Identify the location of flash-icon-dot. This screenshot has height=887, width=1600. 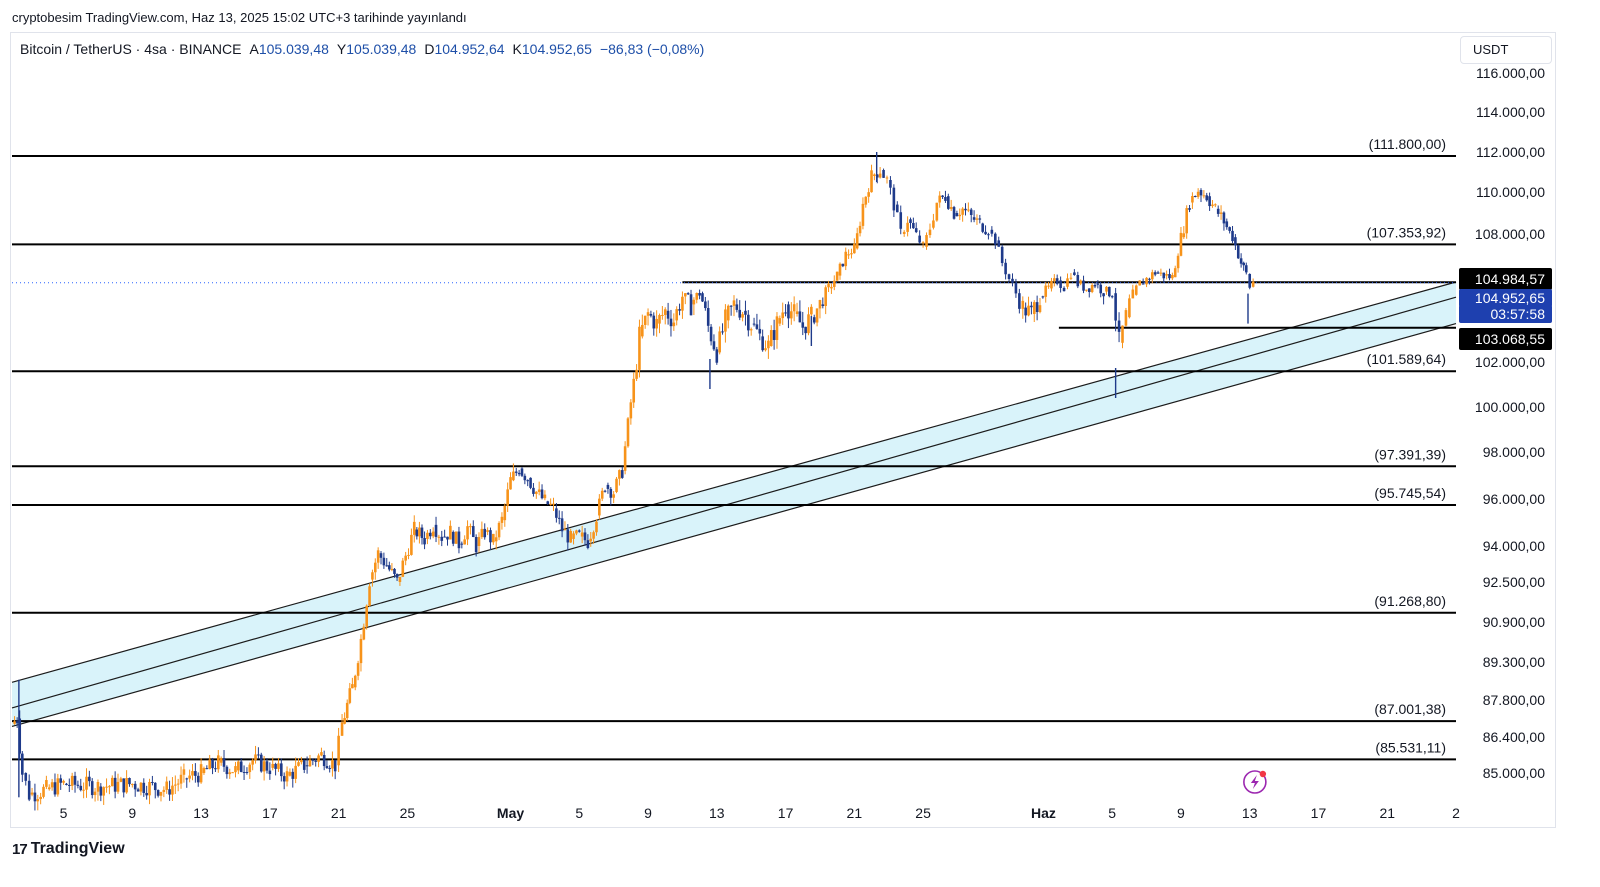
(1263, 774).